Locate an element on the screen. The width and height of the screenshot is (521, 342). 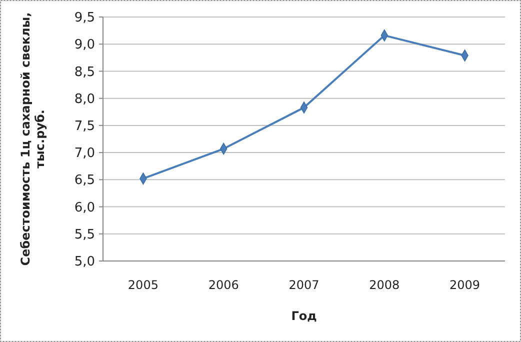
y-tick-label: 9,0 is located at coordinates (84, 45).